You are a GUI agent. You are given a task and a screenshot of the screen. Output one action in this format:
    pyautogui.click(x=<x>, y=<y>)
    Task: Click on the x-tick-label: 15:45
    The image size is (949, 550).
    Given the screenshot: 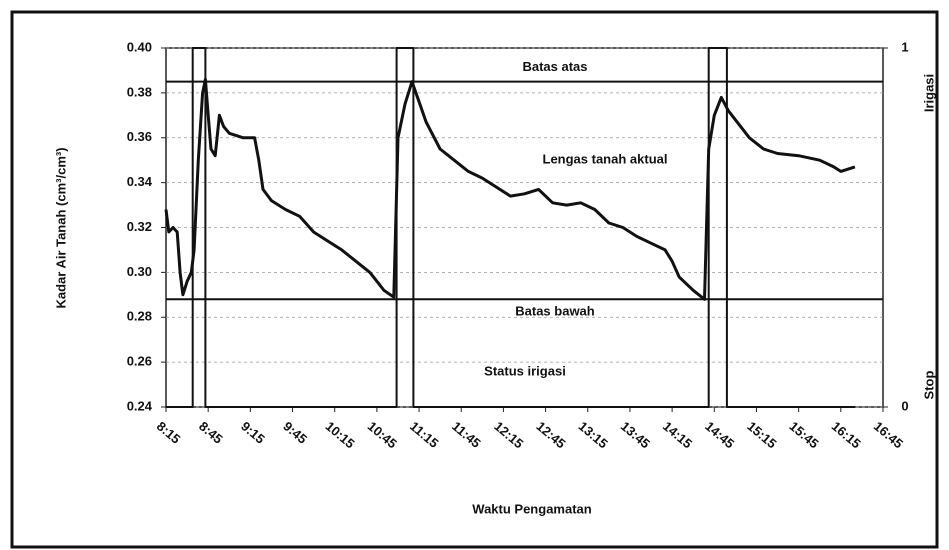 What is the action you would take?
    pyautogui.click(x=804, y=434)
    